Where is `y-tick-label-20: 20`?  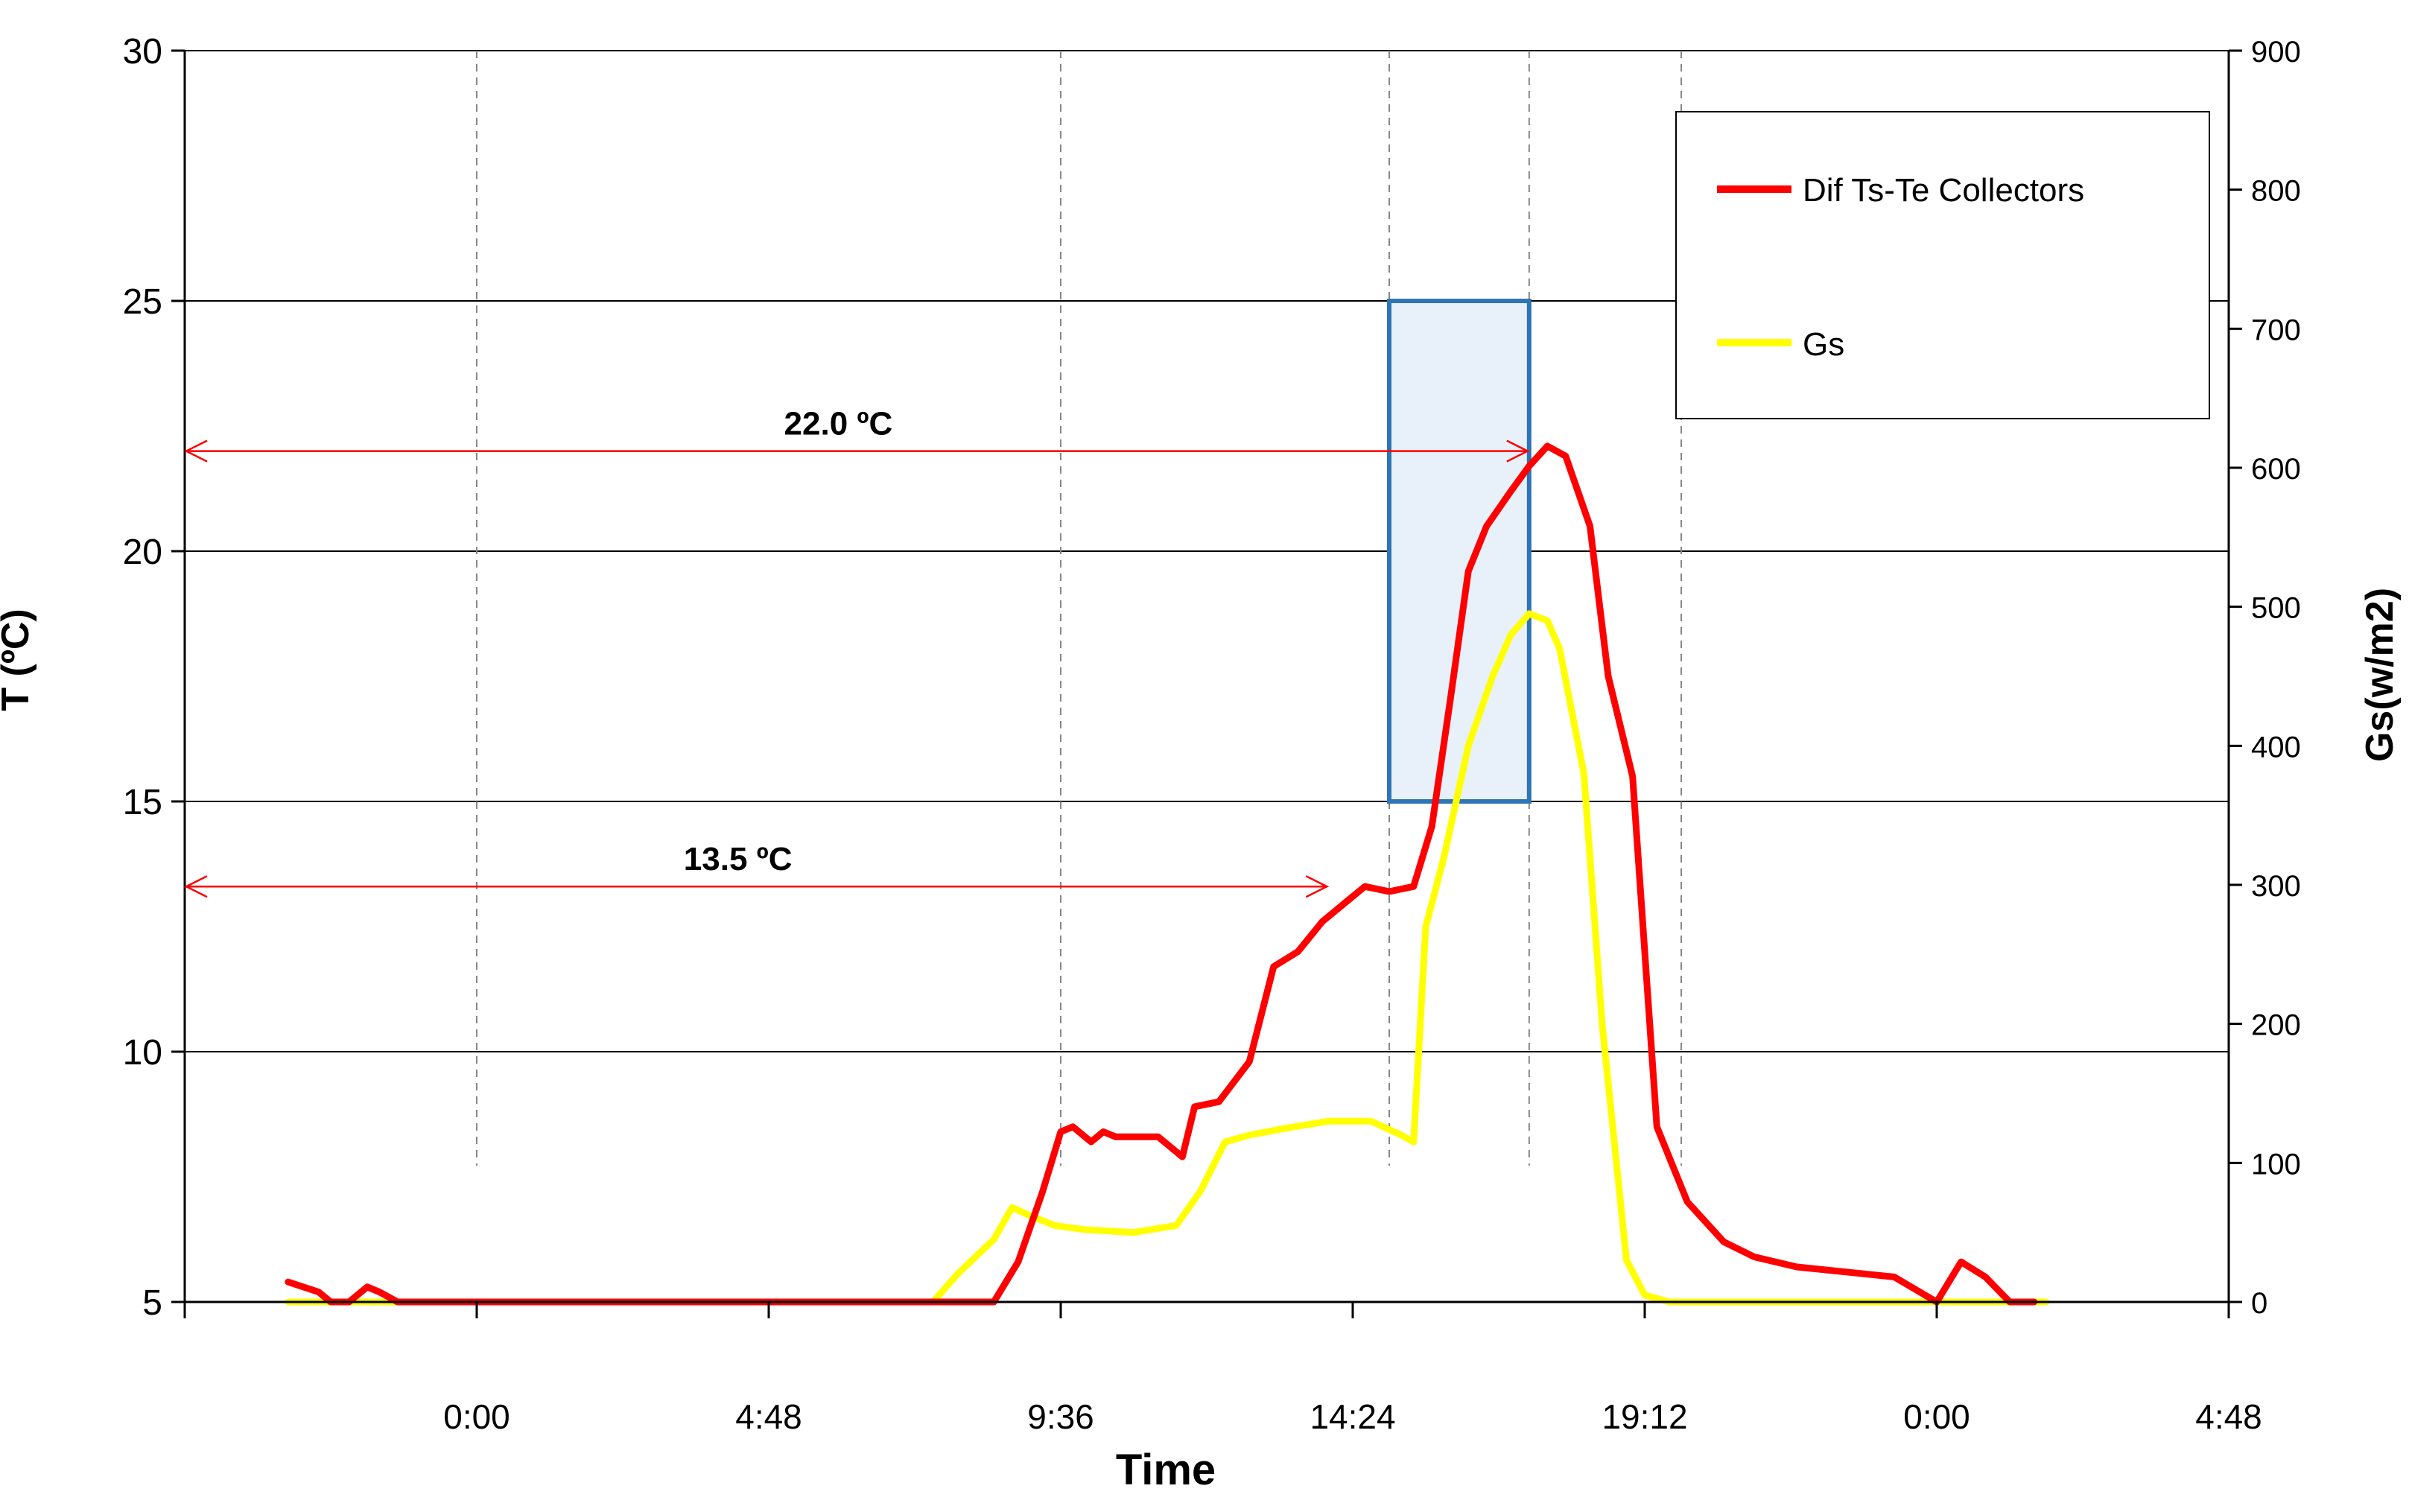 y-tick-label-20: 20 is located at coordinates (142, 552).